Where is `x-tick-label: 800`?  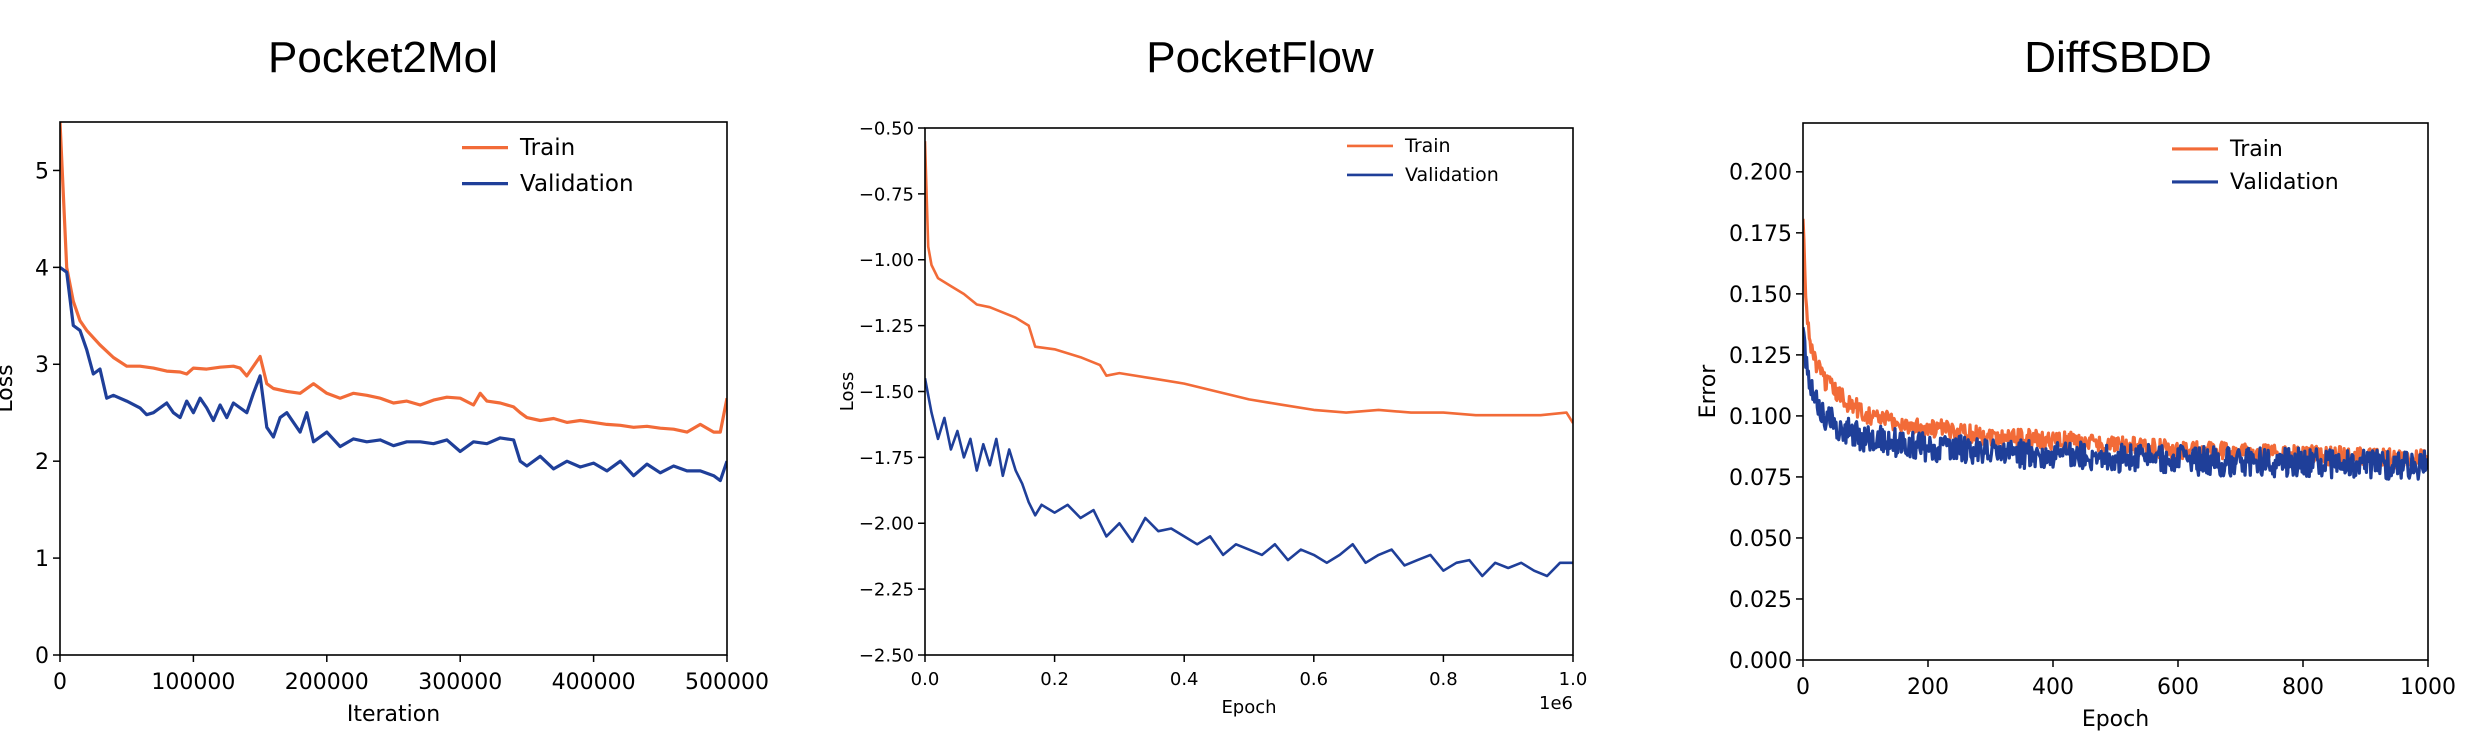 x-tick-label: 800 is located at coordinates (2303, 687).